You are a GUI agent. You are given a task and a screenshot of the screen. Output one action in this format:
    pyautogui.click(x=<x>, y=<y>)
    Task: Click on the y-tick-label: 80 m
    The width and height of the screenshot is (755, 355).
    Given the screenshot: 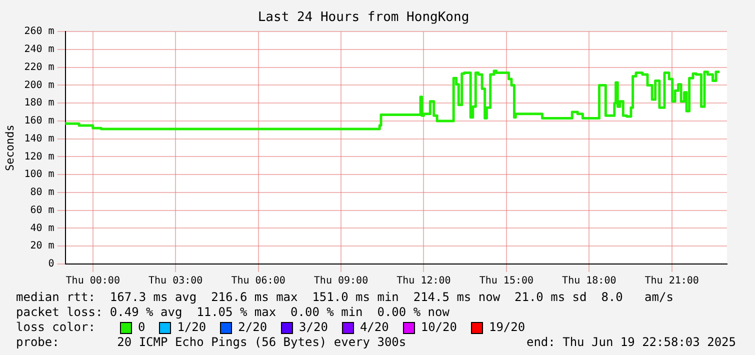 What is the action you would take?
    pyautogui.click(x=42, y=192)
    